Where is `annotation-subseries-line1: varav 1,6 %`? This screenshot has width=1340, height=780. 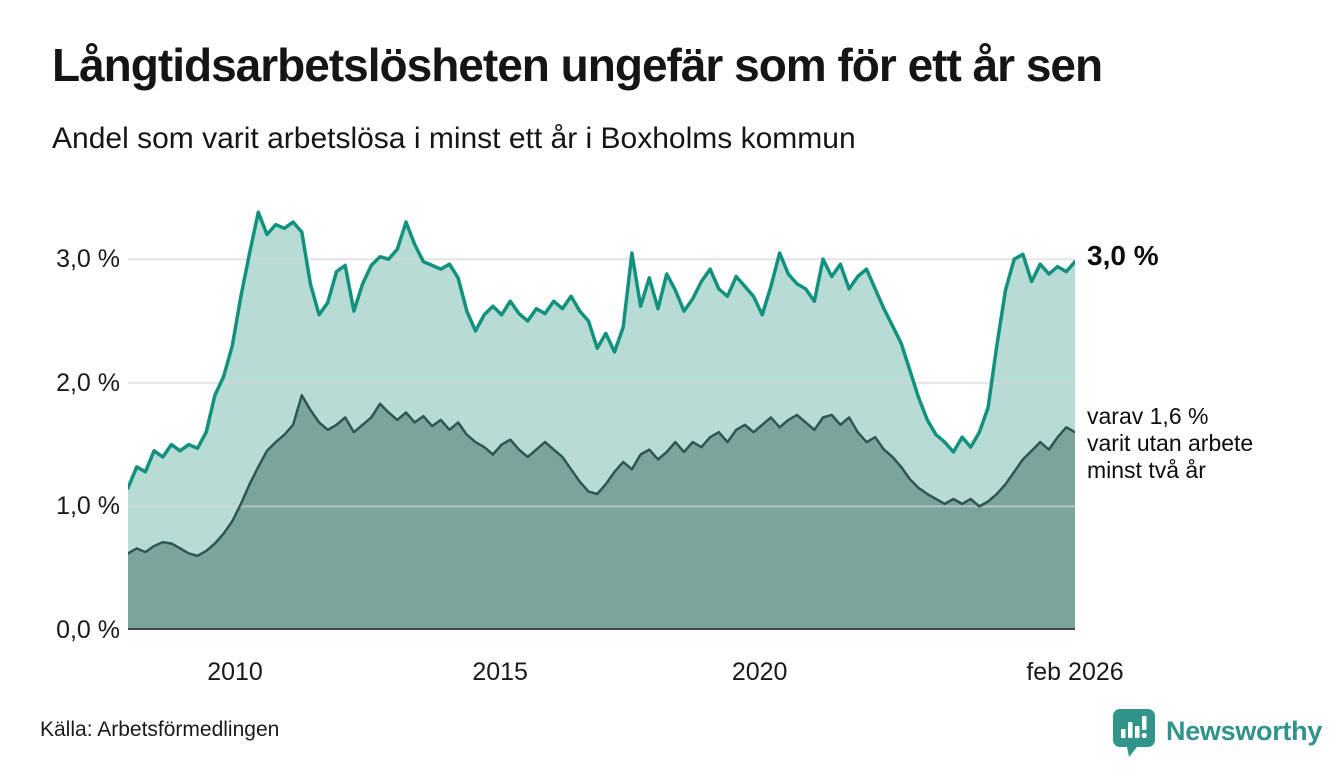
annotation-subseries-line1: varav 1,6 % is located at coordinates (1148, 416).